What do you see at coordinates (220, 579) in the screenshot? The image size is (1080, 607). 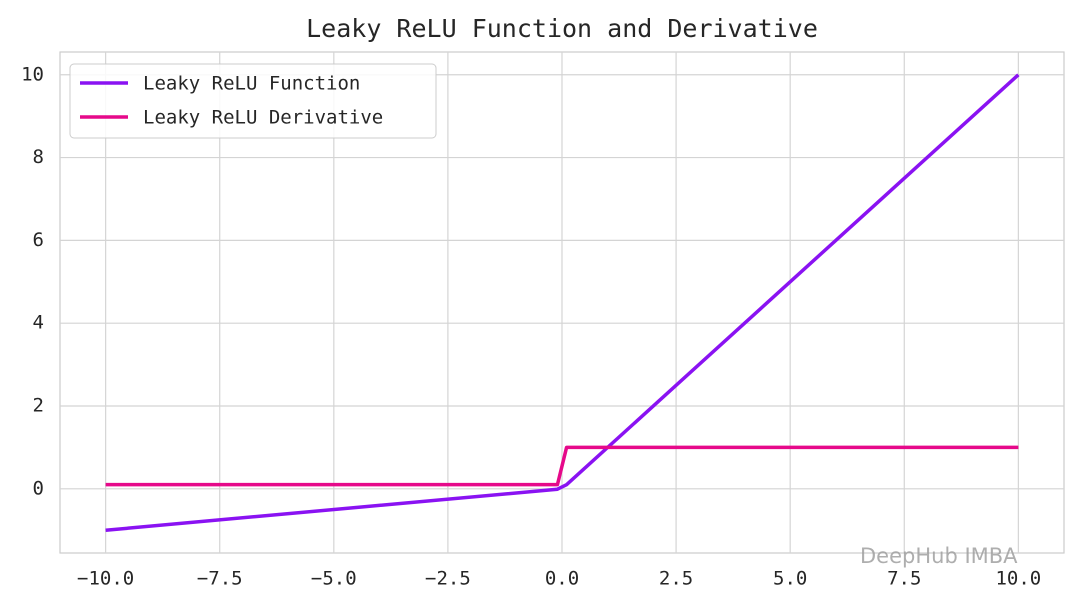 I see `x-tick-label: −7.5` at bounding box center [220, 579].